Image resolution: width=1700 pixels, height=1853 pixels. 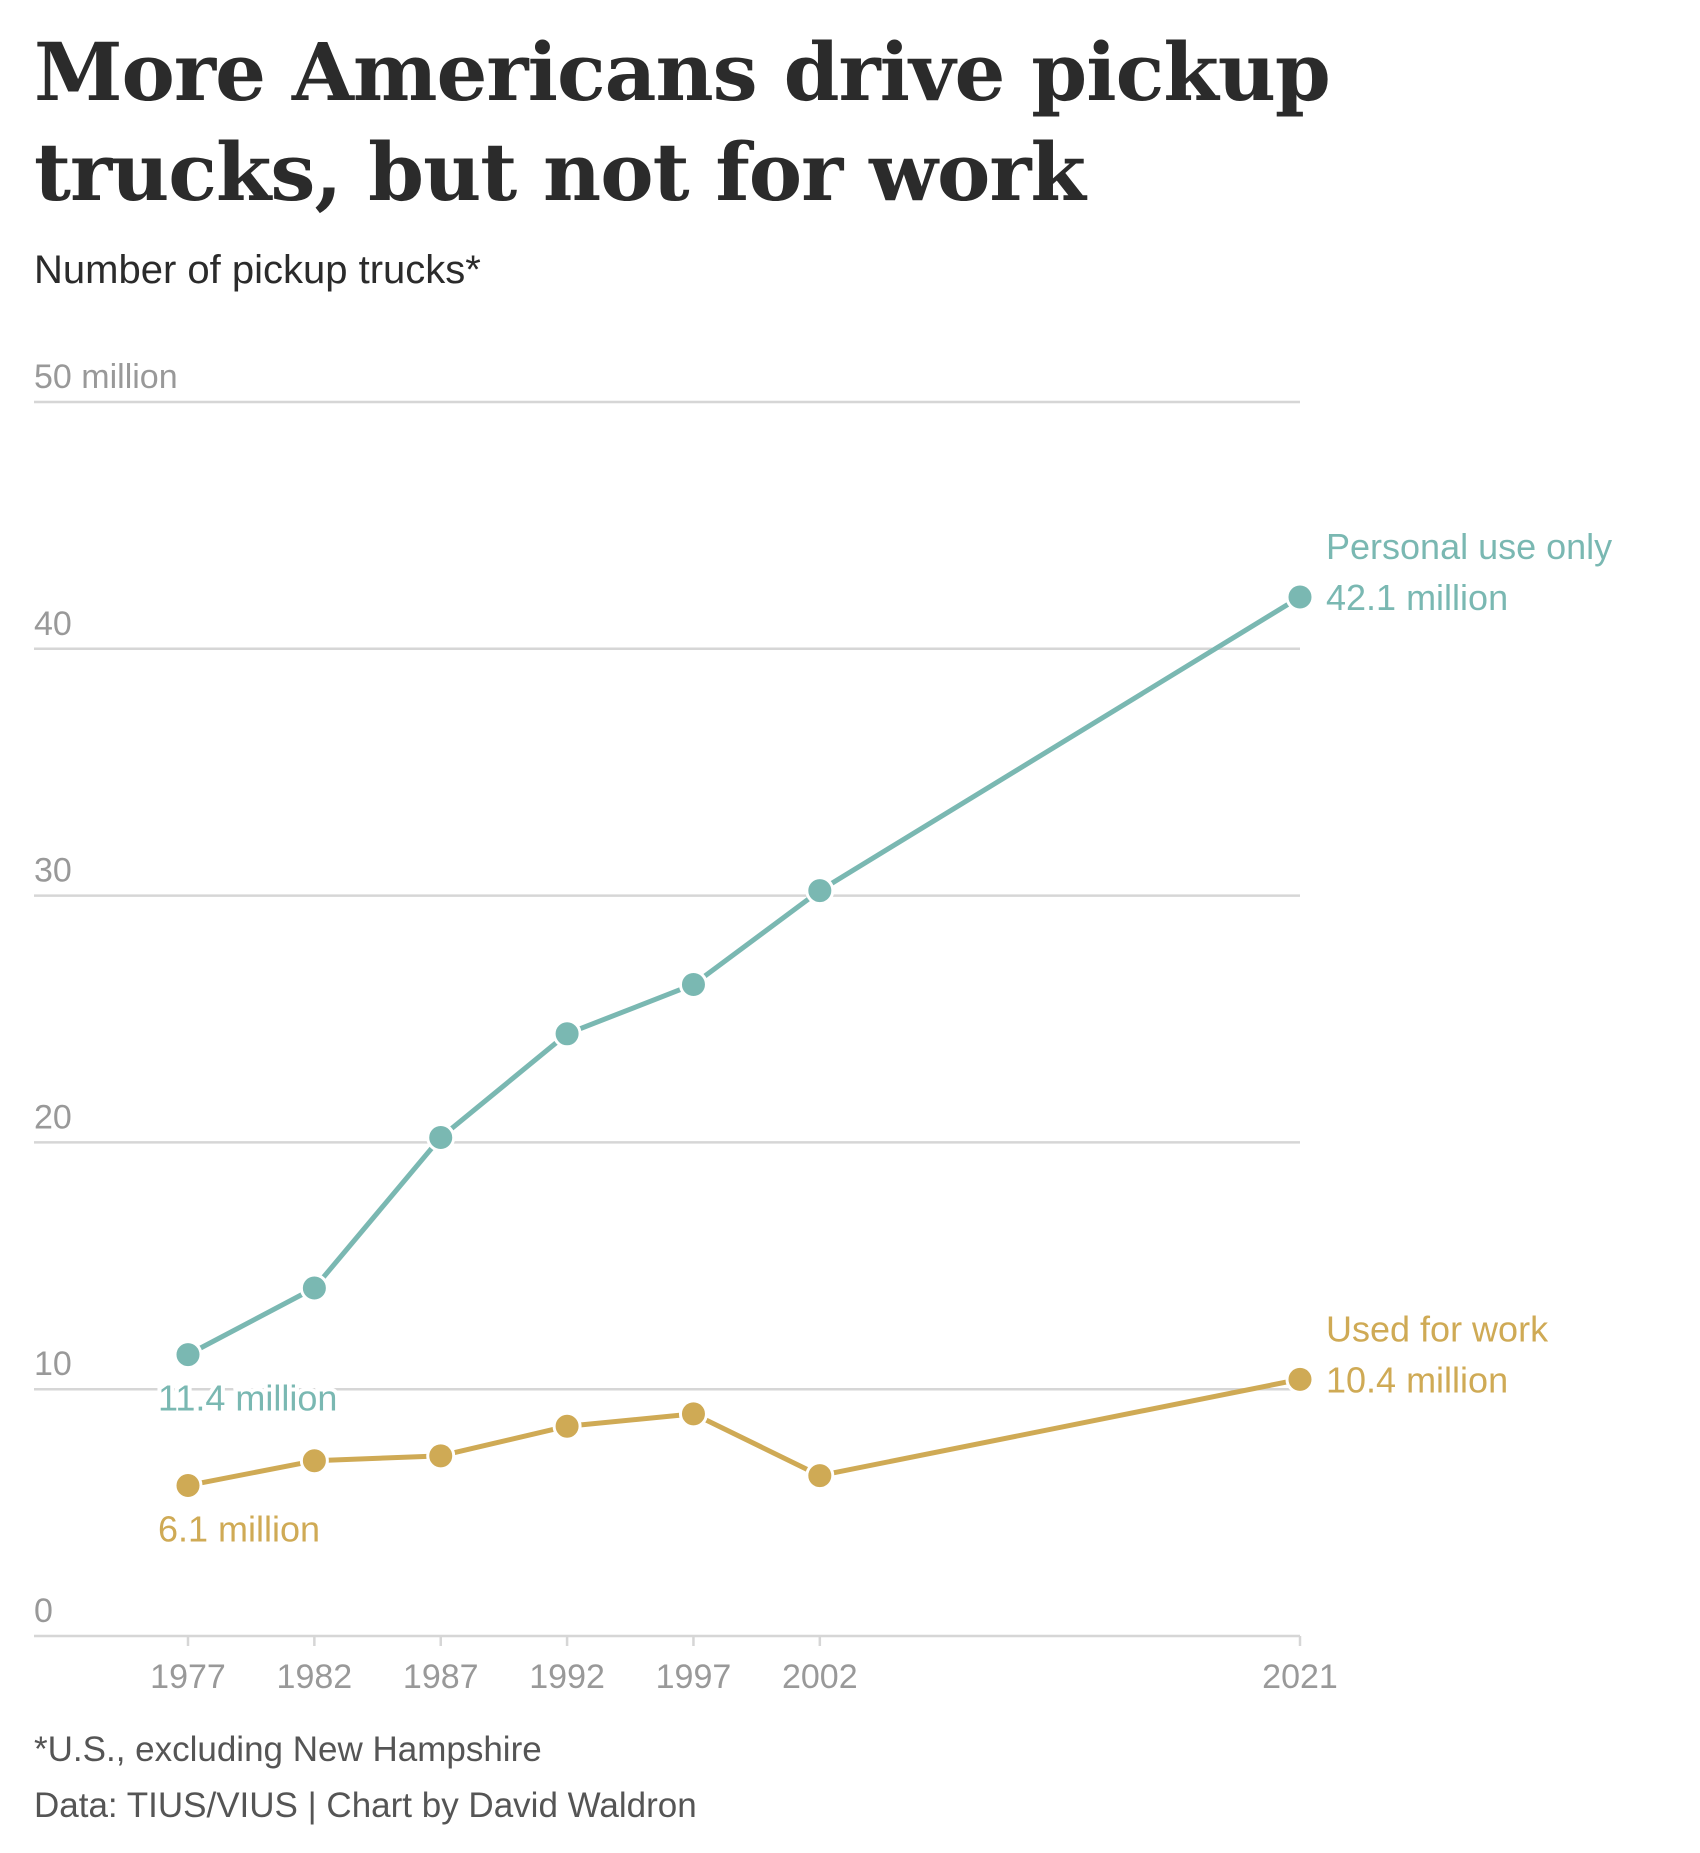 I want to click on y-tick-labels: 0 10 20 30 40 50 million, so click(x=106, y=994).